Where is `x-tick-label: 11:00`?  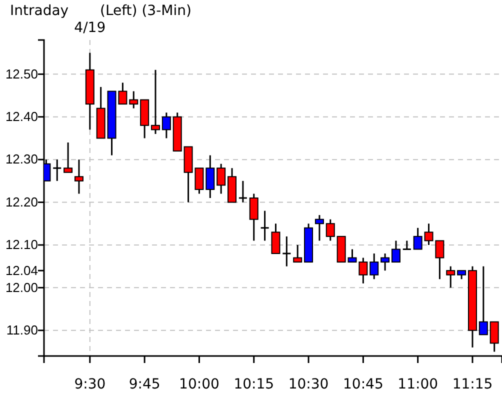
x-tick-label: 11:00 is located at coordinates (418, 384).